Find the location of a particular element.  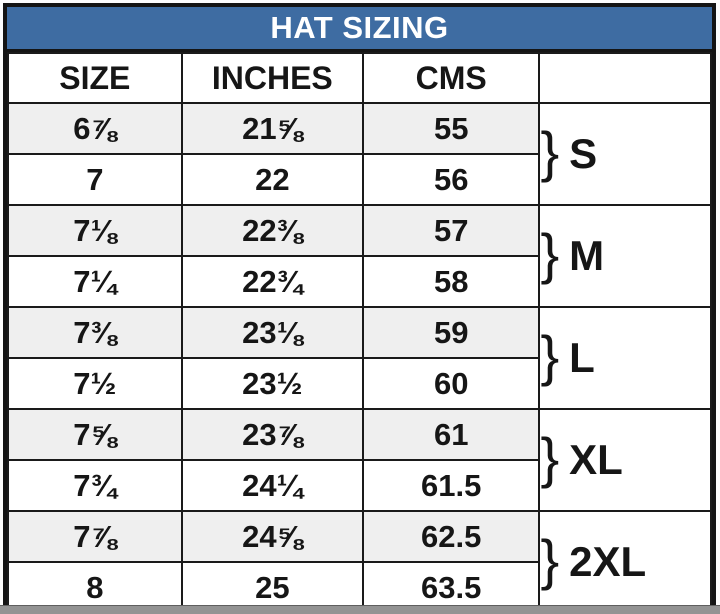

inches-cell: 22¾ is located at coordinates (272, 281).